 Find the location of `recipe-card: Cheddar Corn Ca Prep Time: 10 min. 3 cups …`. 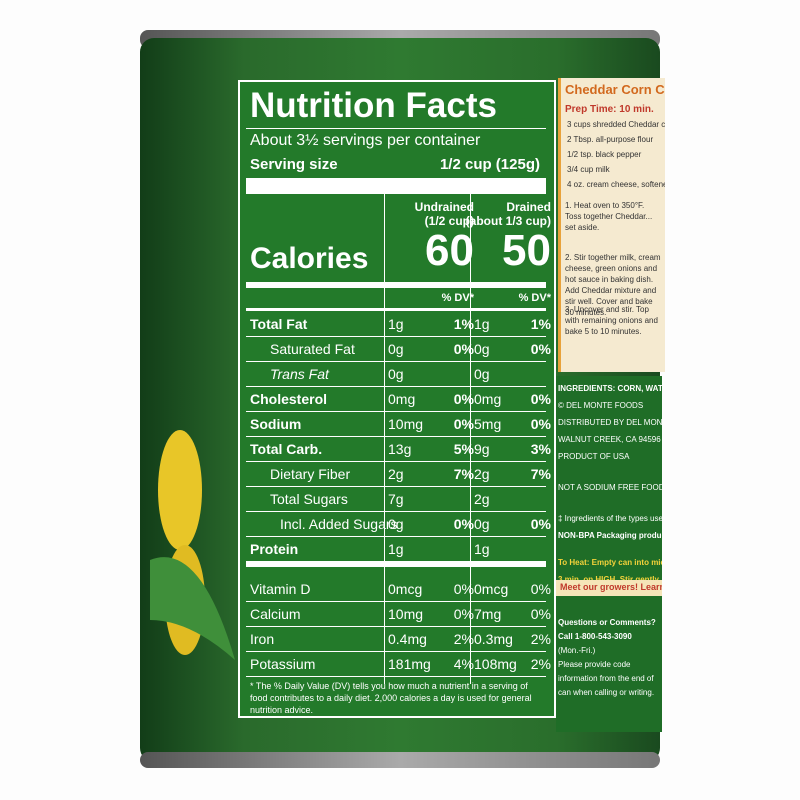

recipe-card: Cheddar Corn Ca Prep Time: 10 min. 3 cups … is located at coordinates (611, 225).